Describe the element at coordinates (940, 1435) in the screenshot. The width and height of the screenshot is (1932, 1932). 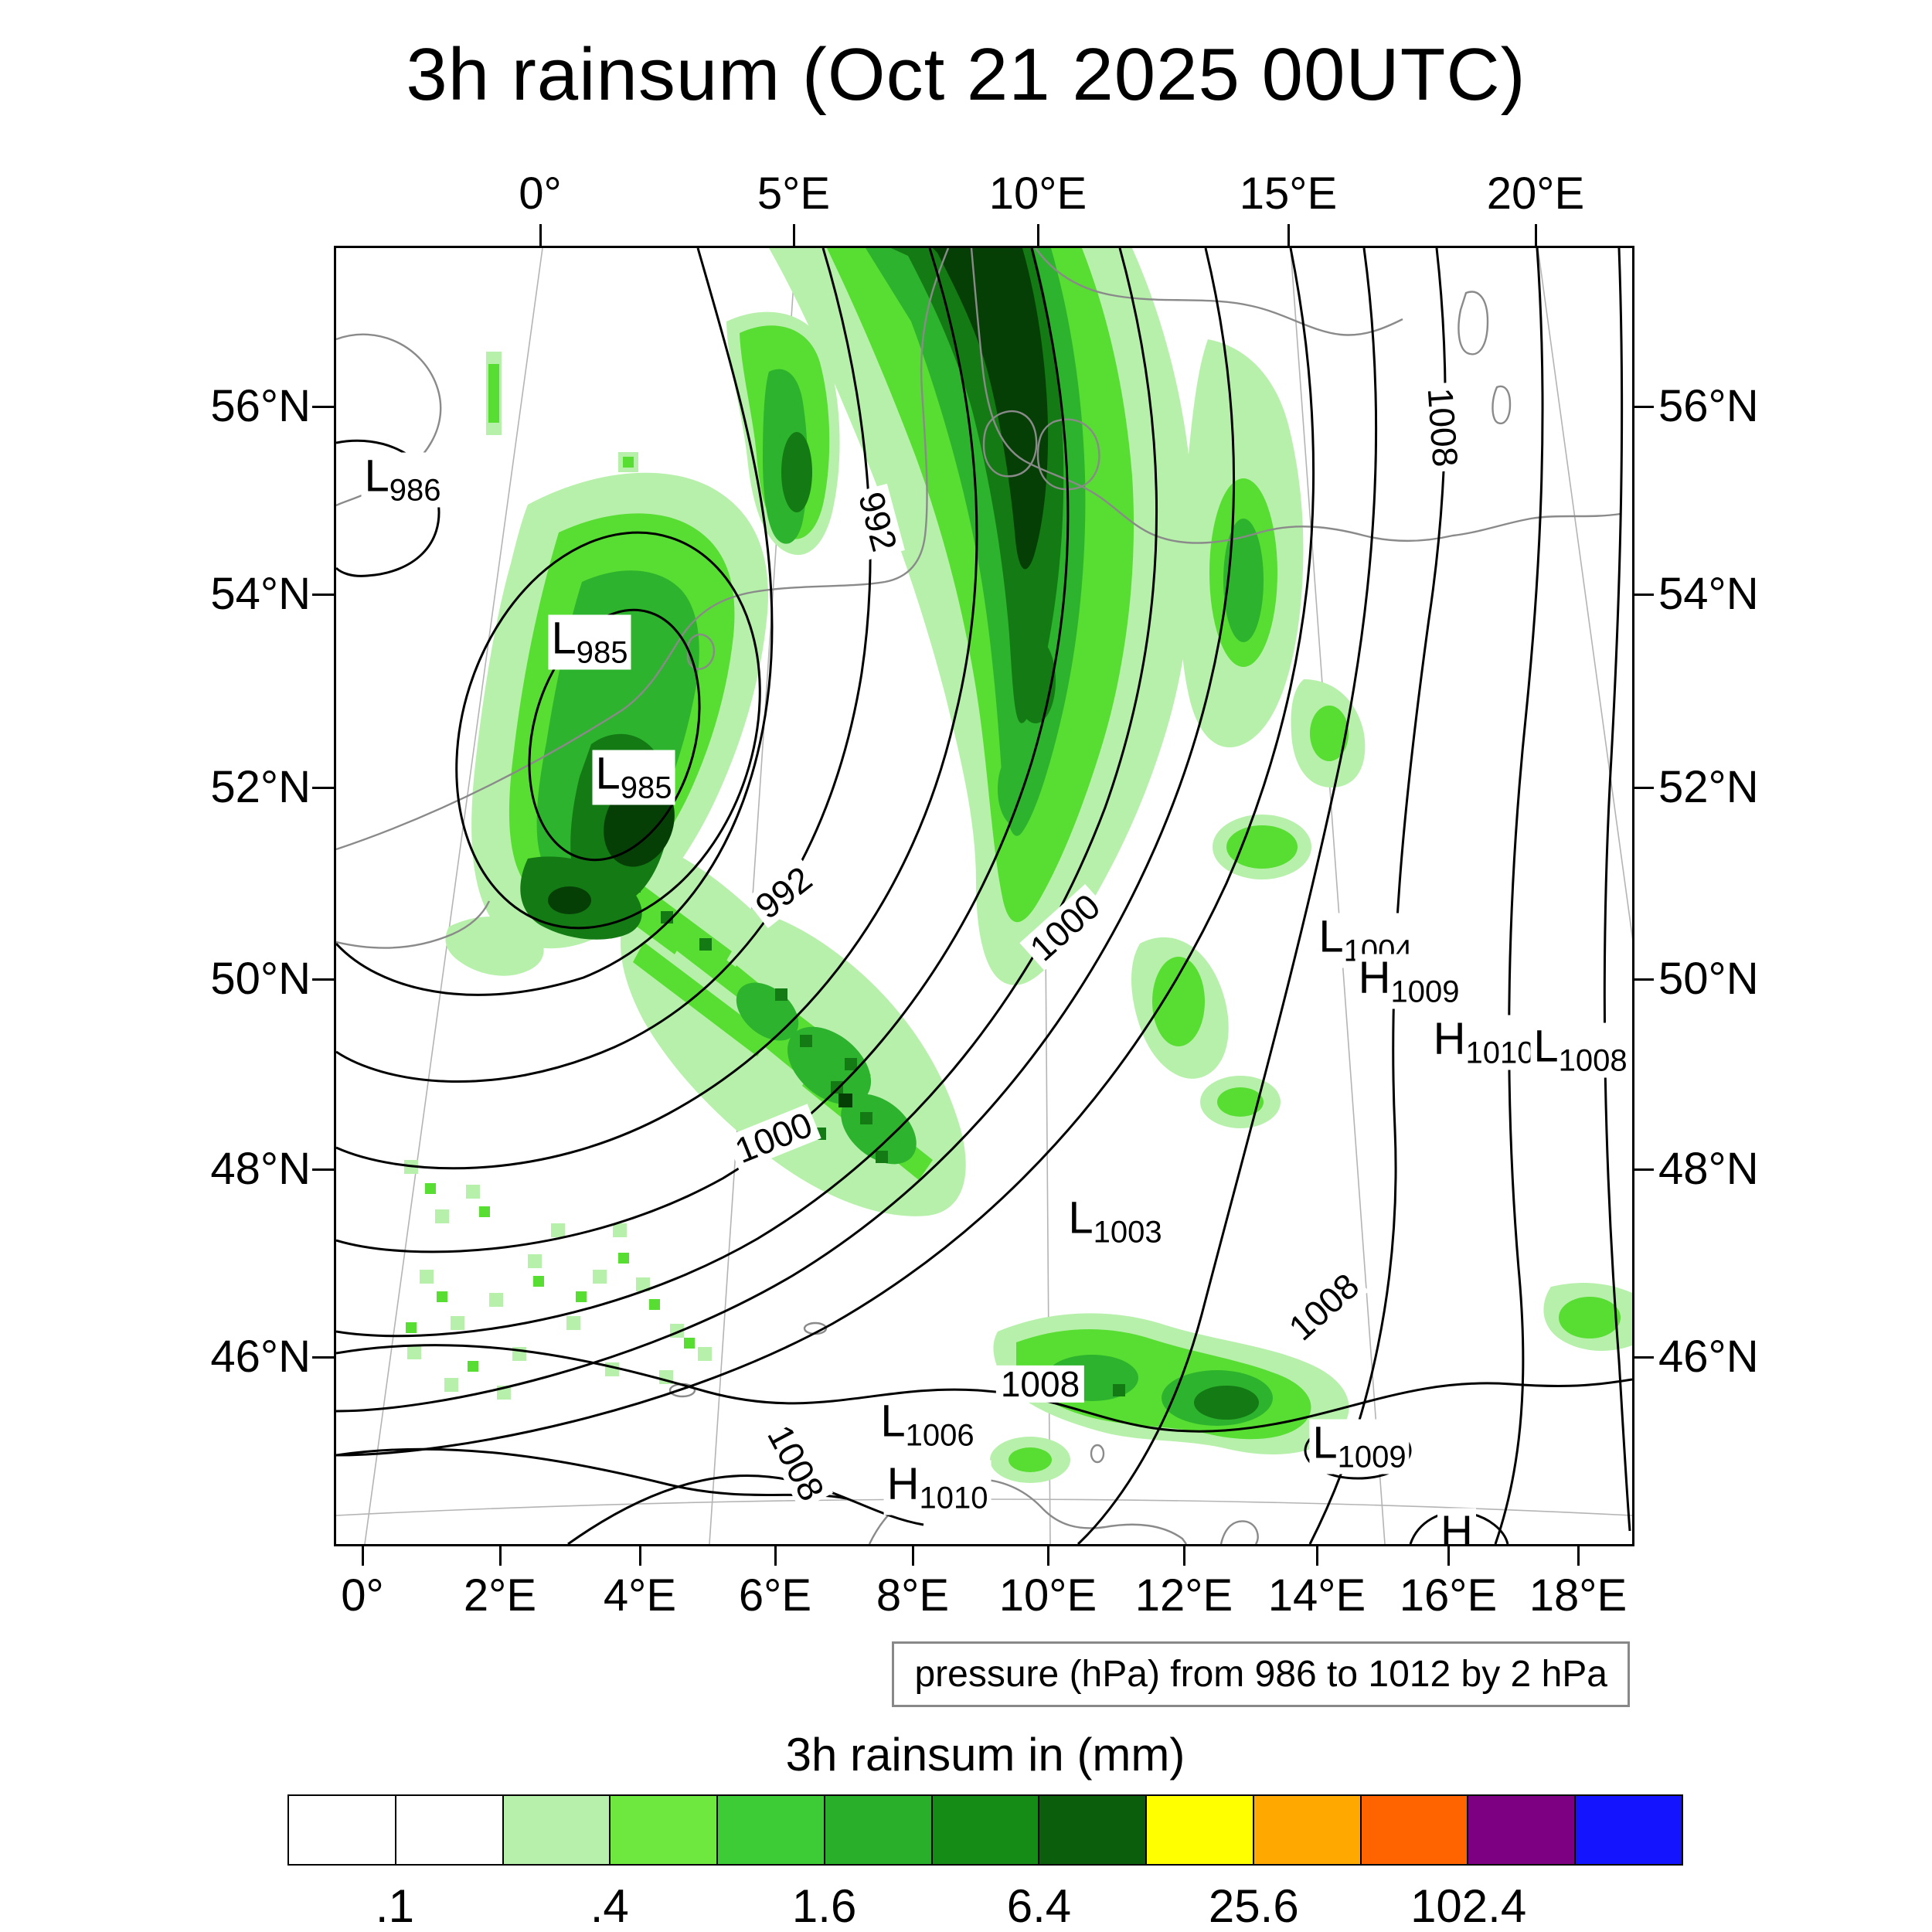
I see `pressure-center-value: 1006` at that location.